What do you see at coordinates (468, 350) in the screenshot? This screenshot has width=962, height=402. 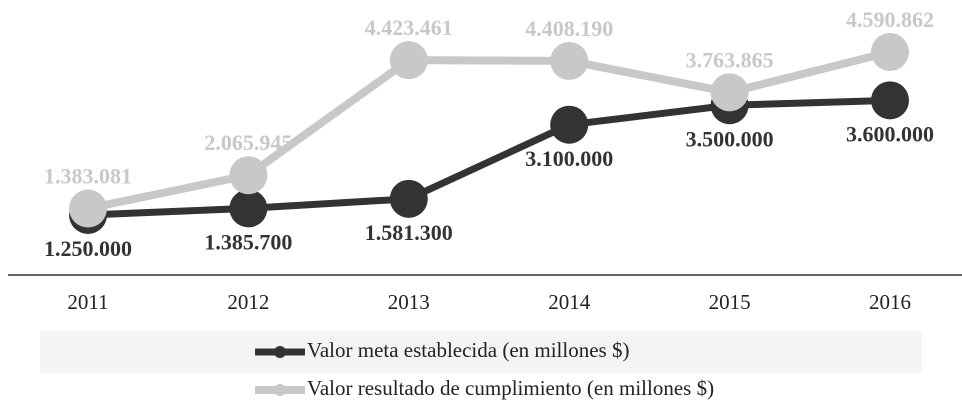 I see `legend-label: Valor meta establecida (en millones $)` at bounding box center [468, 350].